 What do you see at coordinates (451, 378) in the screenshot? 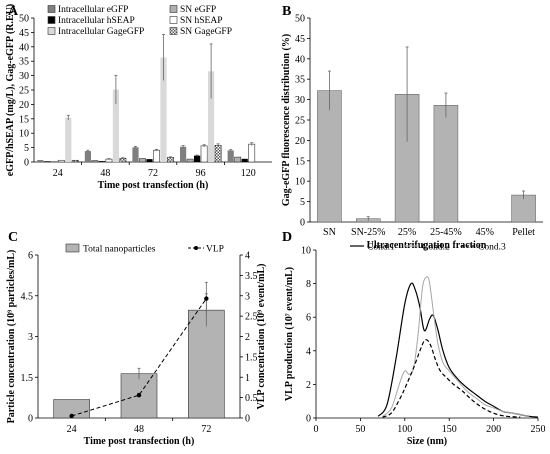
I see `series-line-cond3` at bounding box center [451, 378].